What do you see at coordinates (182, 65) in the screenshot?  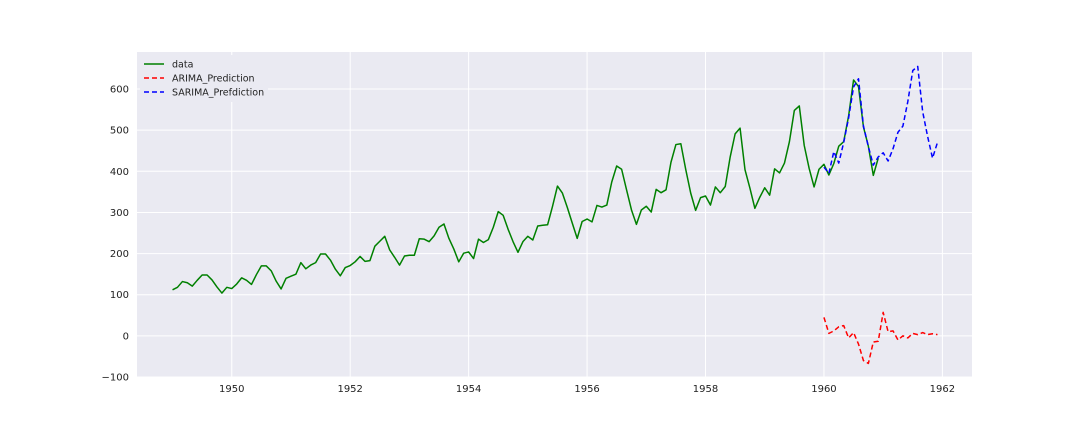 I see `legend-label: data` at bounding box center [182, 65].